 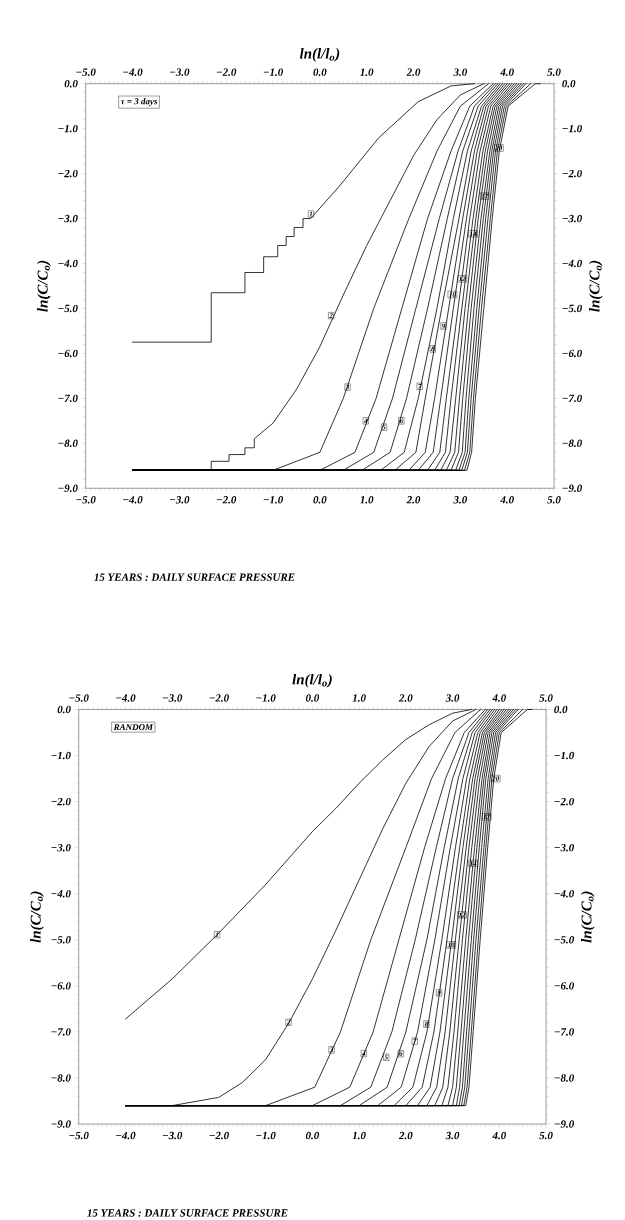 I want to click on annotation: τ = 3 days, so click(x=139, y=102).